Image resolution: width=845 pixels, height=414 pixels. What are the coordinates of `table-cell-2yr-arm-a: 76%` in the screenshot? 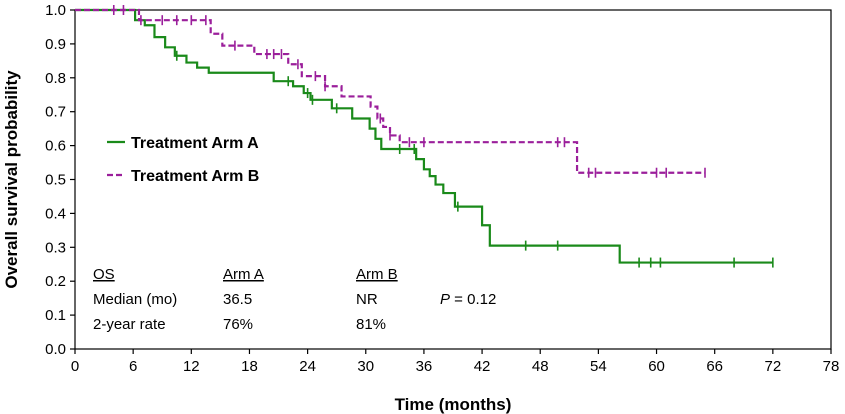 It's located at (238, 324).